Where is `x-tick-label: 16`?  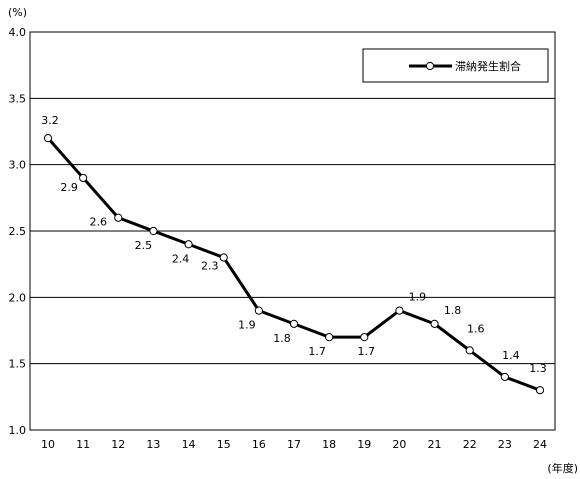 x-tick-label: 16 is located at coordinates (259, 444).